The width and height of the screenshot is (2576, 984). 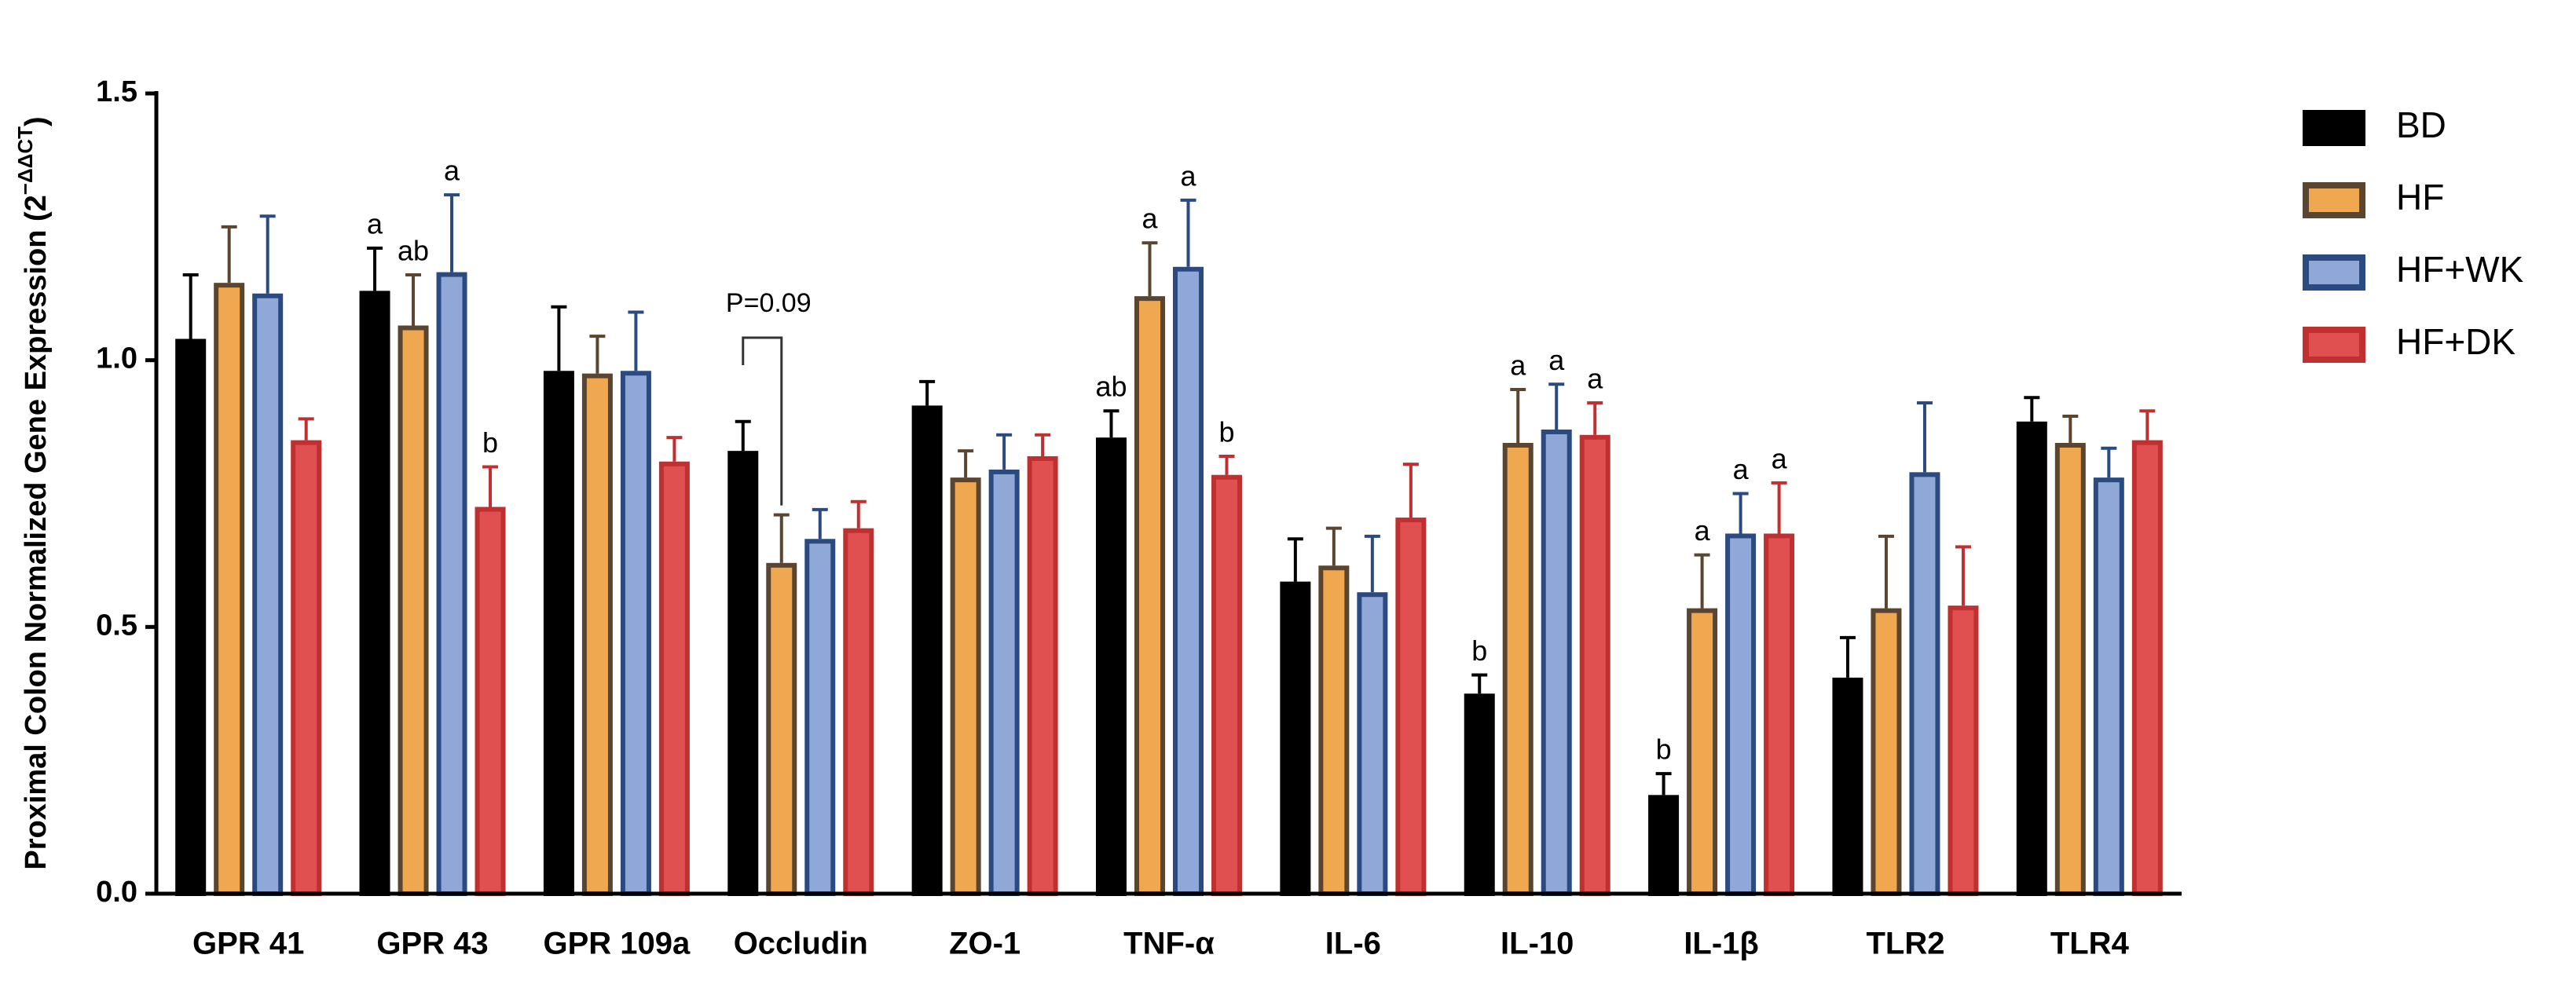 What do you see at coordinates (36, 121) in the screenshot?
I see `y-axis-label-tail: )` at bounding box center [36, 121].